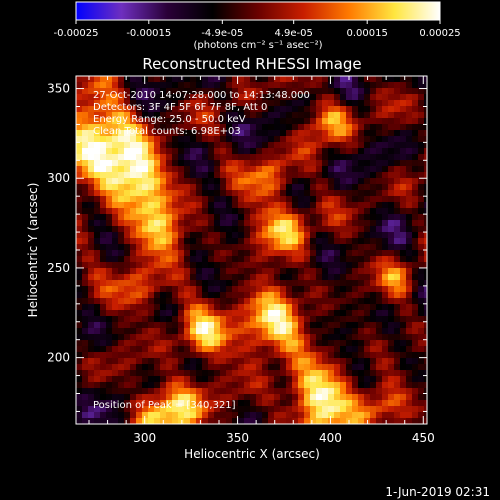 This screenshot has height=500, width=500. I want to click on colorbar, so click(258, 11).